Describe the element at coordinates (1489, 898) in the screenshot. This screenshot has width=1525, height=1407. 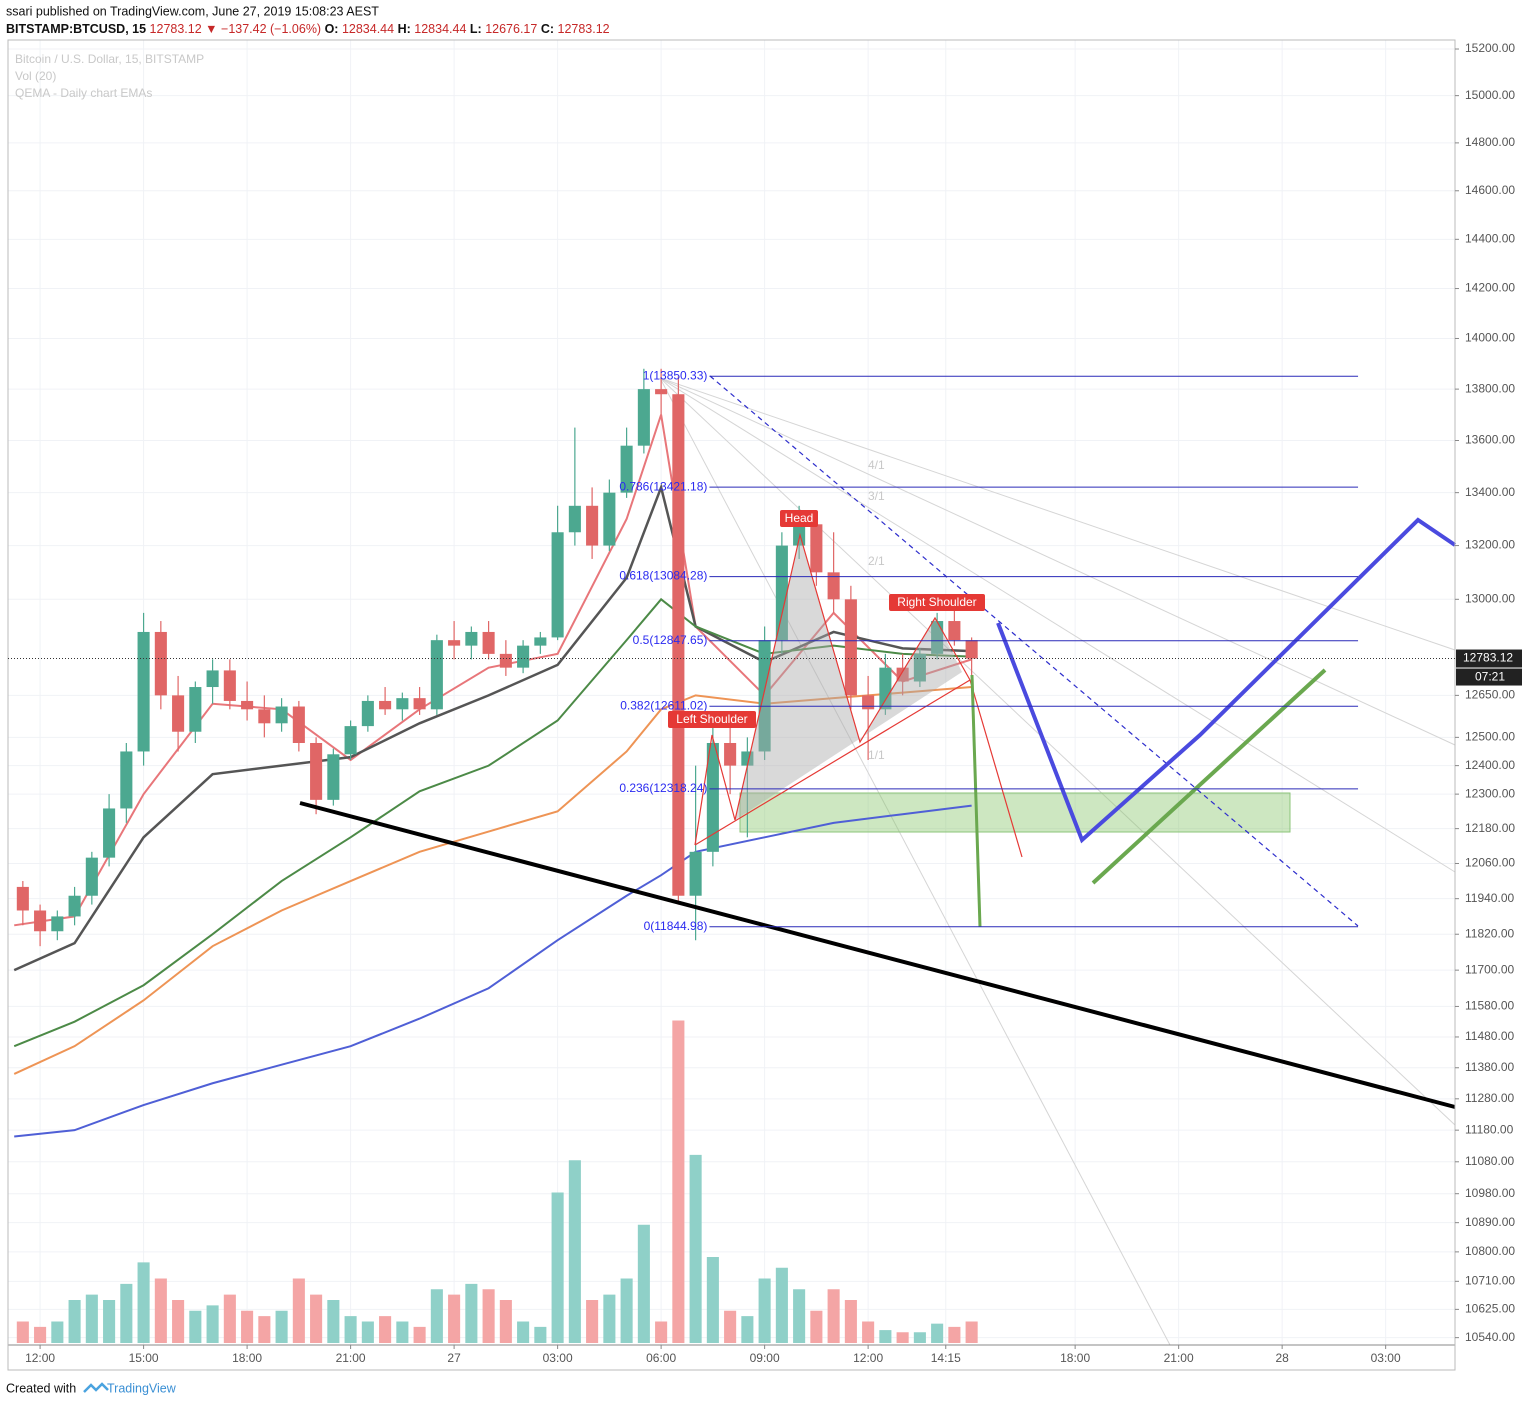
I see `y-tick-label: 11940.00` at that location.